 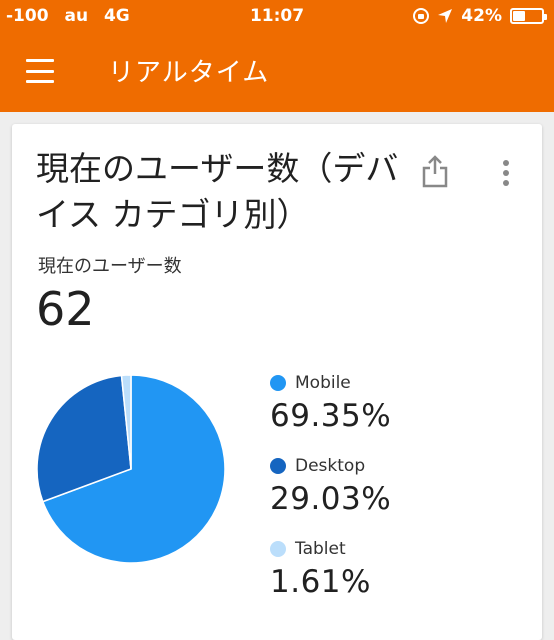 I want to click on status-left: -100 au 4G, so click(x=73, y=16).